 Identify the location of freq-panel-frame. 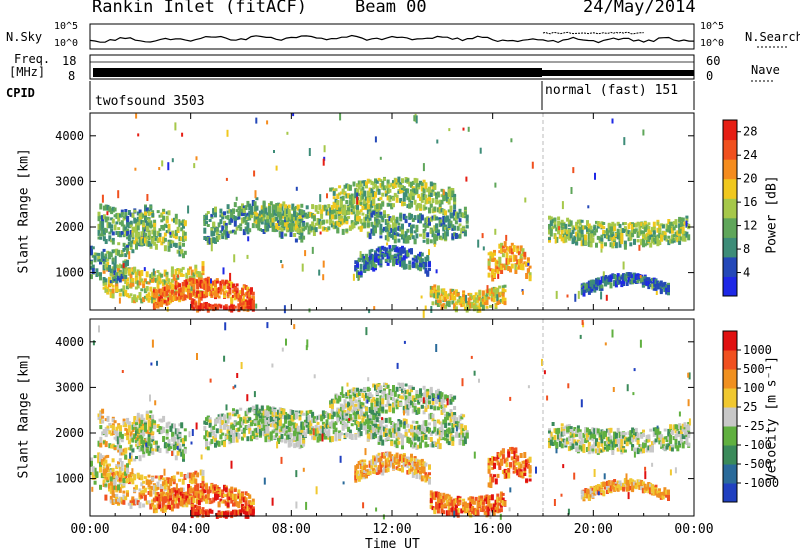
(392, 67).